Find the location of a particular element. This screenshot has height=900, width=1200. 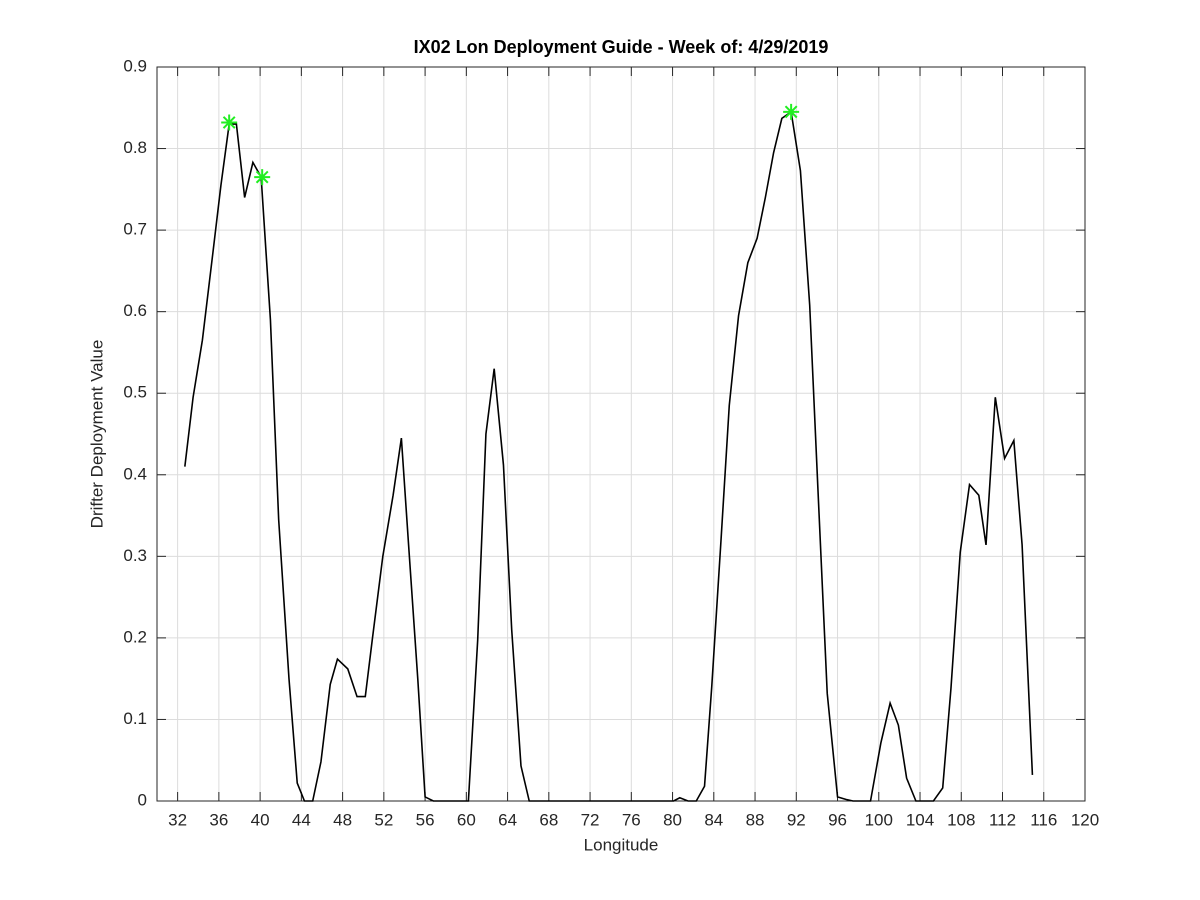

y-tick-label: 0 is located at coordinates (142, 799).